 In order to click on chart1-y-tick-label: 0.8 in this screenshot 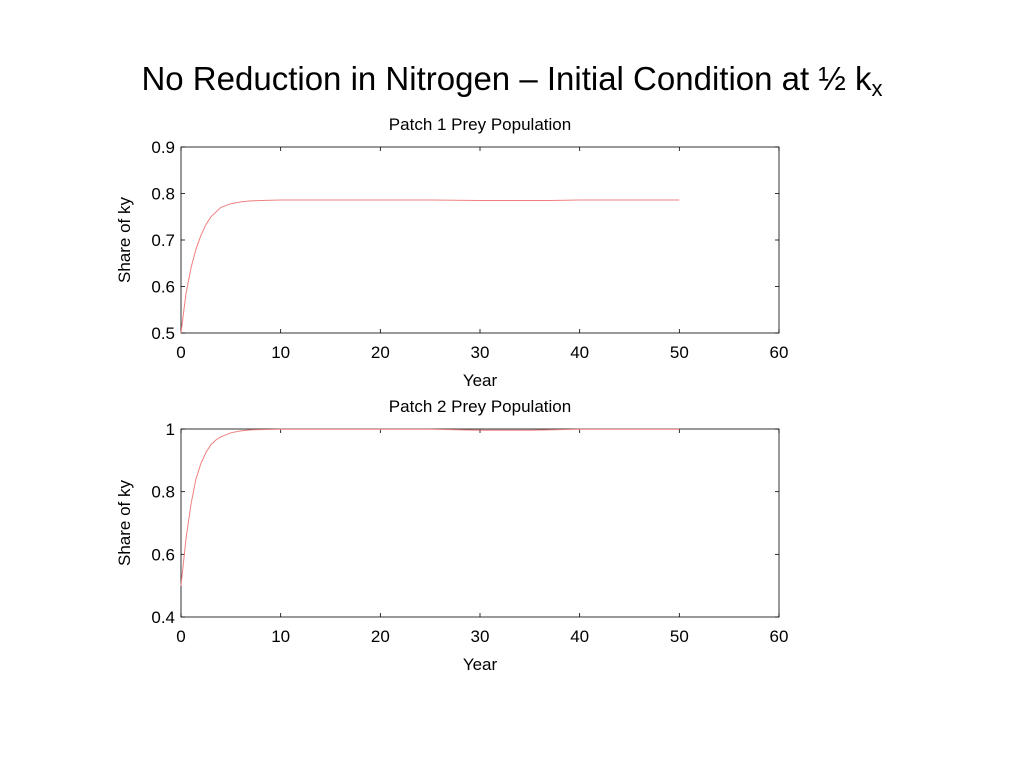, I will do `click(163, 194)`.